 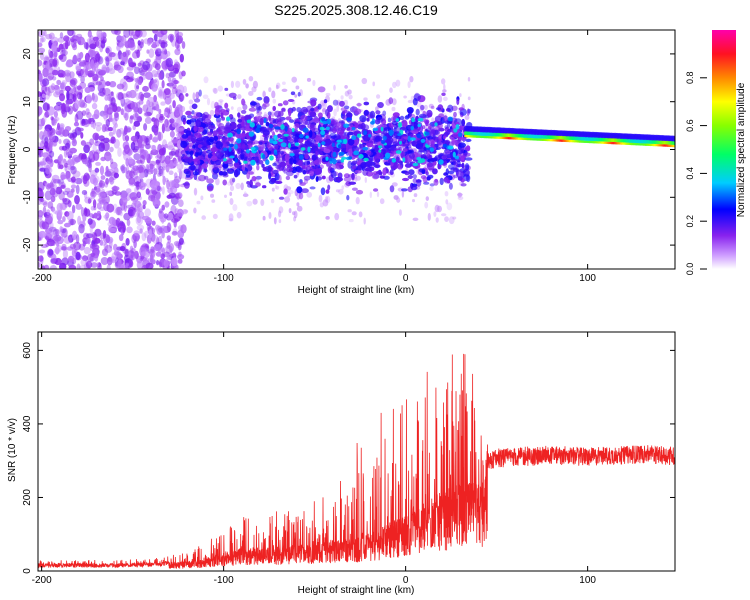 What do you see at coordinates (27, 54) in the screenshot?
I see `spectrogram-ytick-label: 20` at bounding box center [27, 54].